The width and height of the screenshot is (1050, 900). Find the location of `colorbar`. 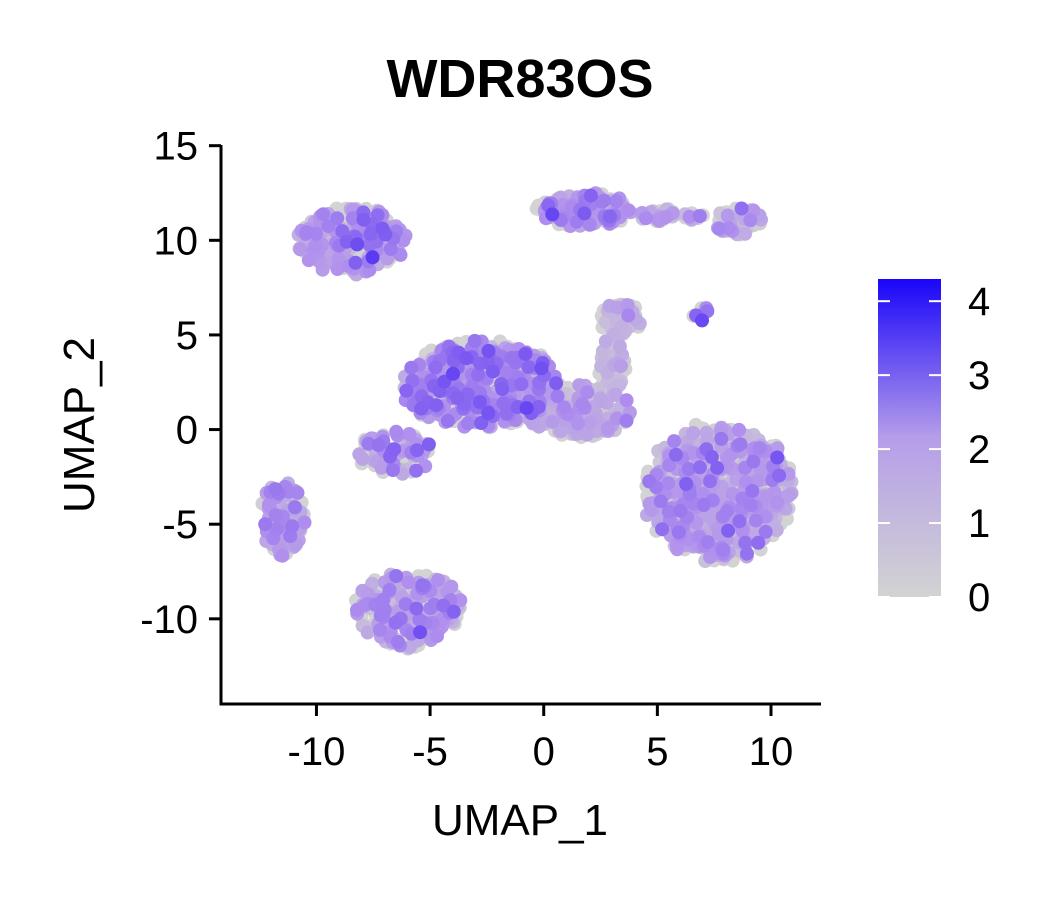

colorbar is located at coordinates (909, 438).